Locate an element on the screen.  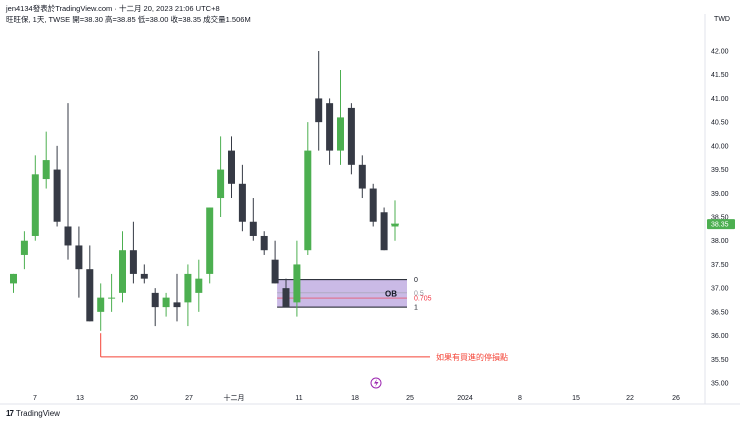
tradingview-logo-mark: 17 is located at coordinates (10, 413).